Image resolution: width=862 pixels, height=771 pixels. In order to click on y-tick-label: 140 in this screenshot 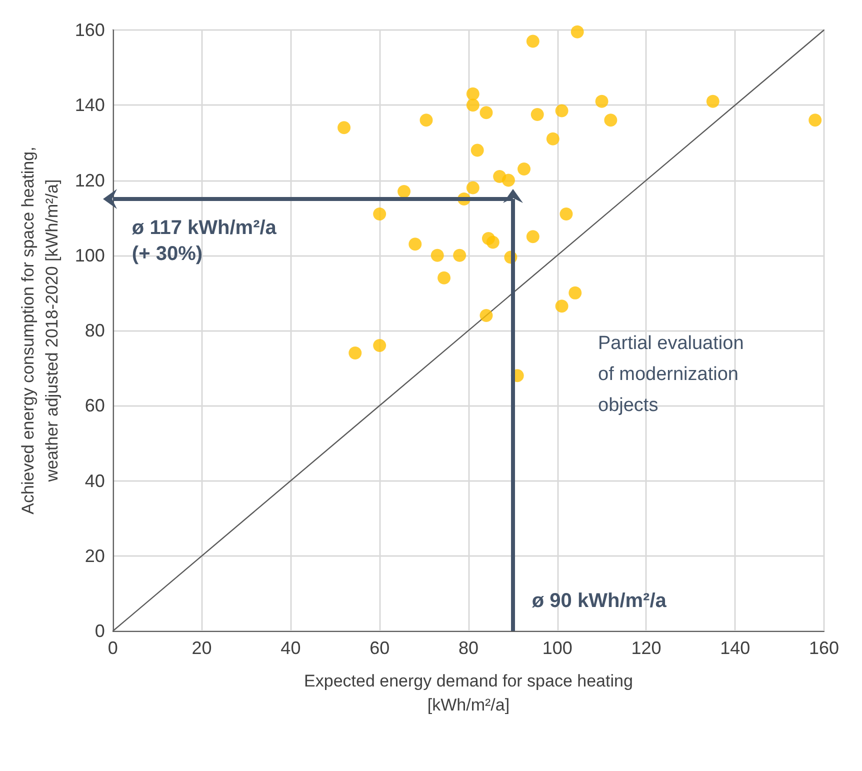, I will do `click(89, 105)`.